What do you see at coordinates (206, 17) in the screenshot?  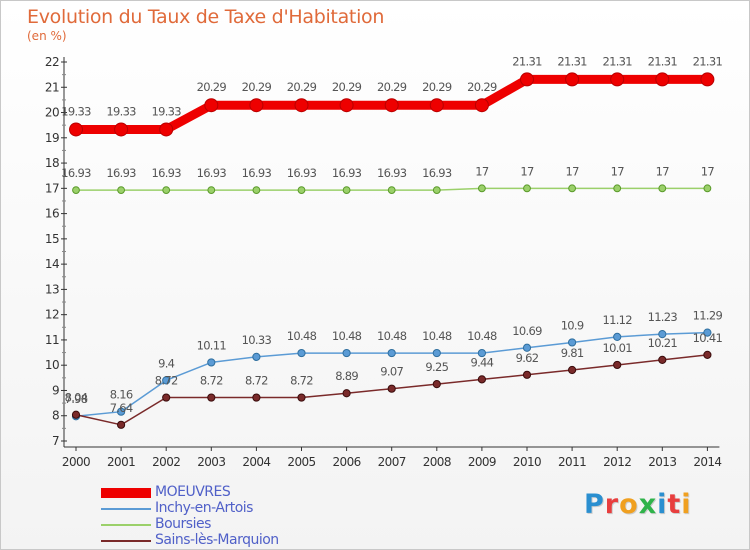 I see `chart-title: Evolution du Taux de Taxe d'Habitation` at bounding box center [206, 17].